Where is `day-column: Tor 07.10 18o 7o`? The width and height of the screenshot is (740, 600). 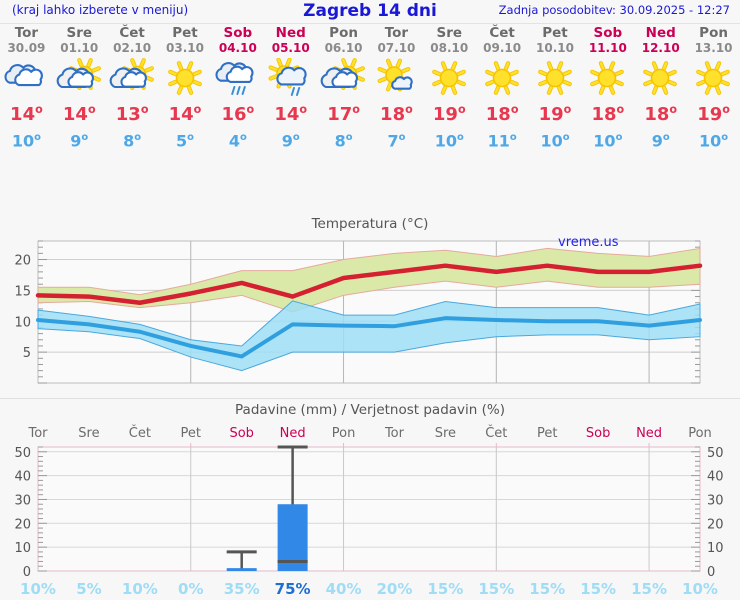 day-column: Tor 07.10 18o 7o is located at coordinates (396, 89).